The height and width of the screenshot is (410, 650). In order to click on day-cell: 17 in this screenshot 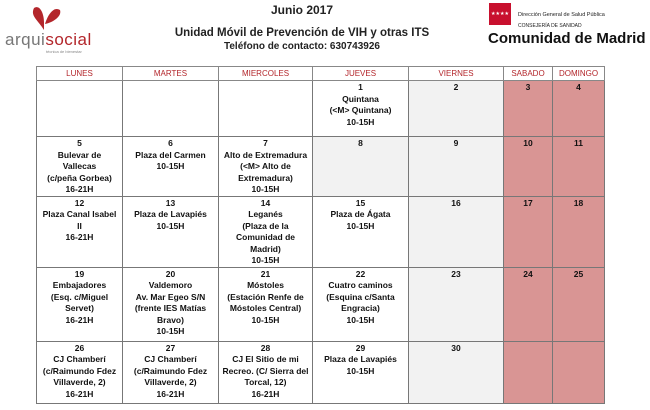, I will do `click(528, 231)`.